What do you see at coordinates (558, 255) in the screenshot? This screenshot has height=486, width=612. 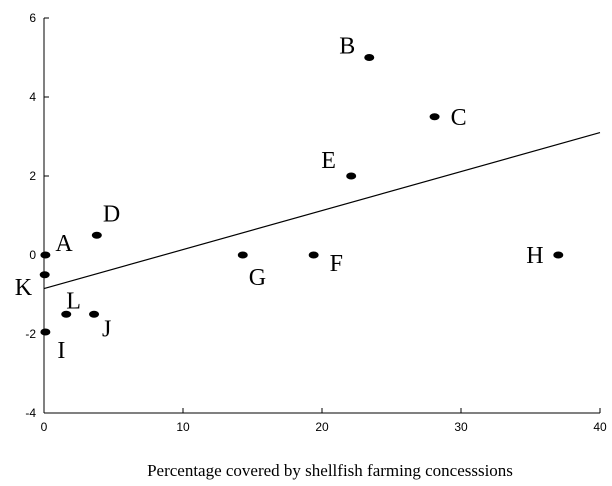 I see `data-point-h` at bounding box center [558, 255].